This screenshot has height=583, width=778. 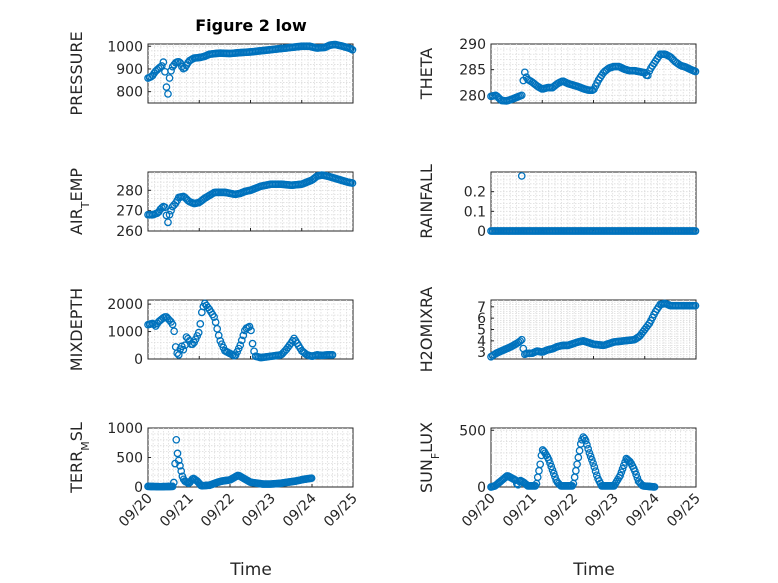 I want to click on y-axis-label: MIXDEPTH, so click(x=76, y=329).